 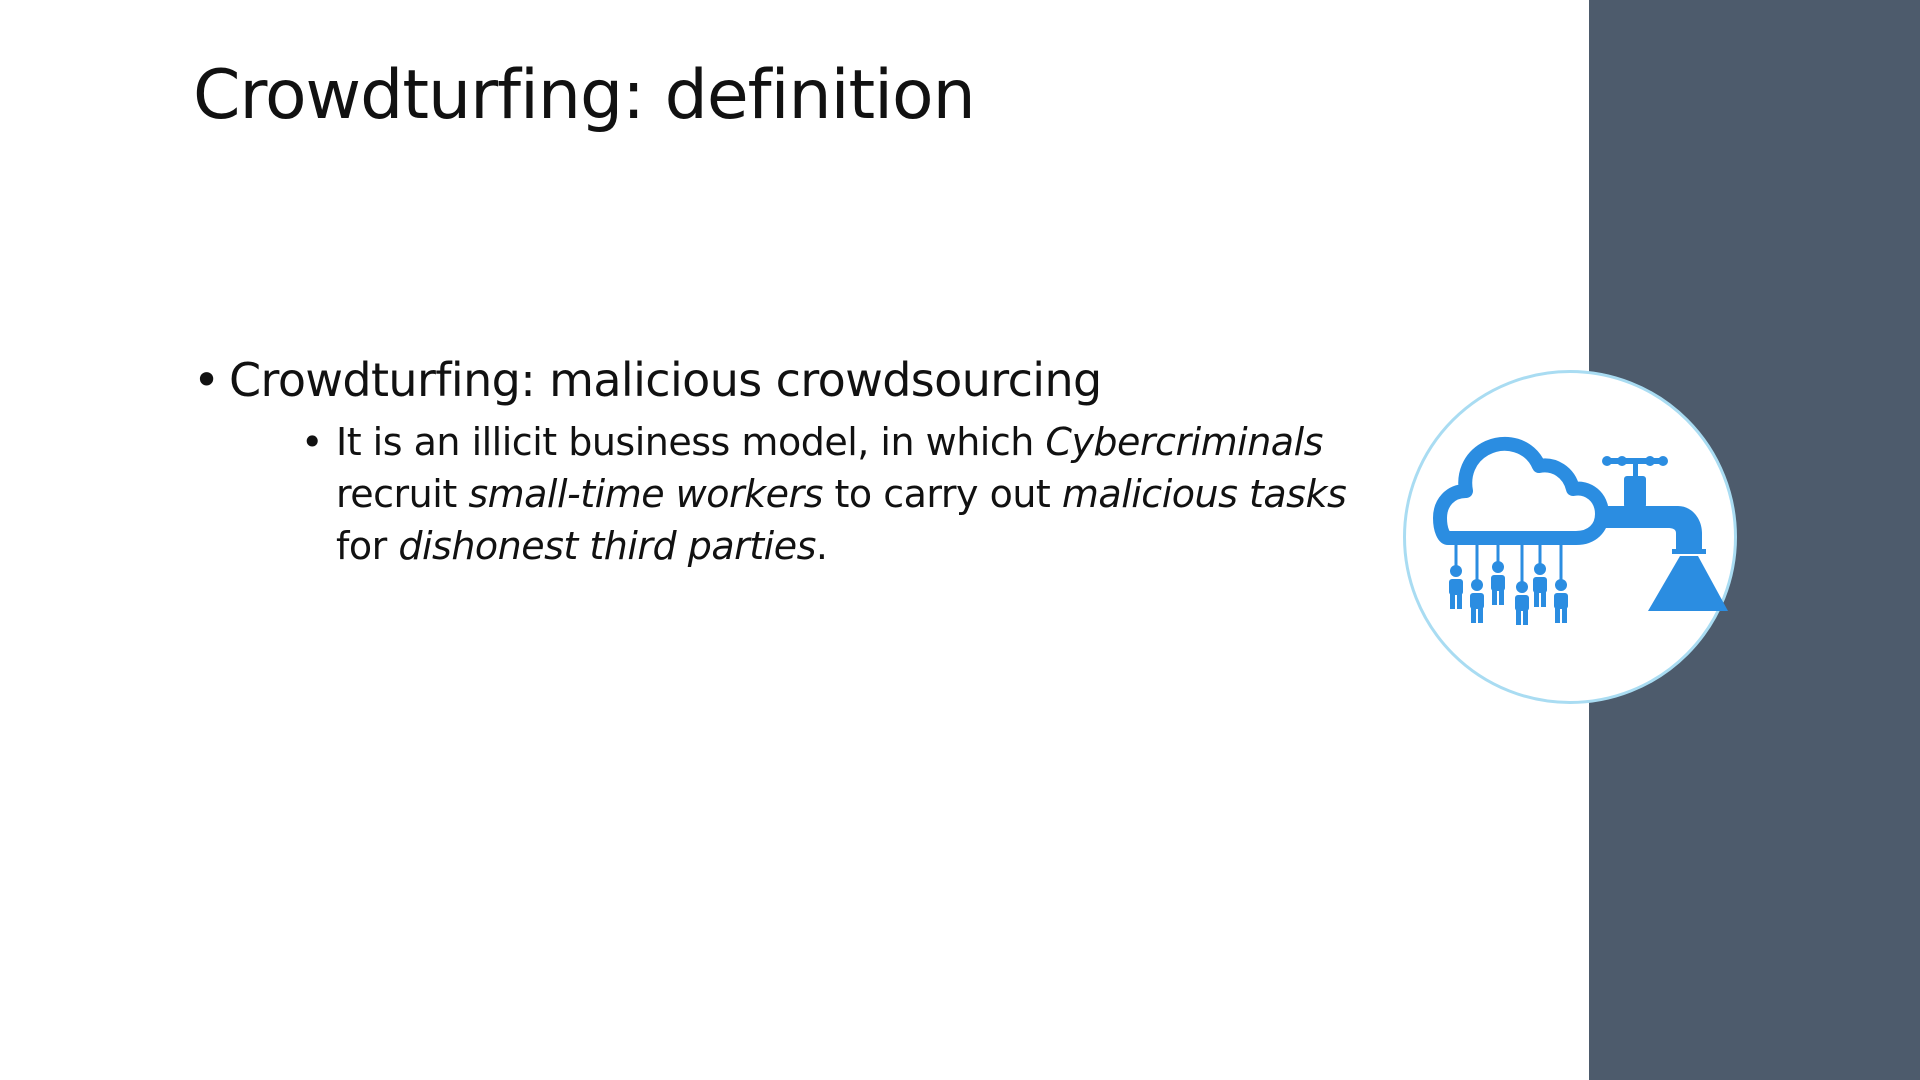 I want to click on emphasis-cybercriminals: Cybercriminals, so click(x=1184, y=442).